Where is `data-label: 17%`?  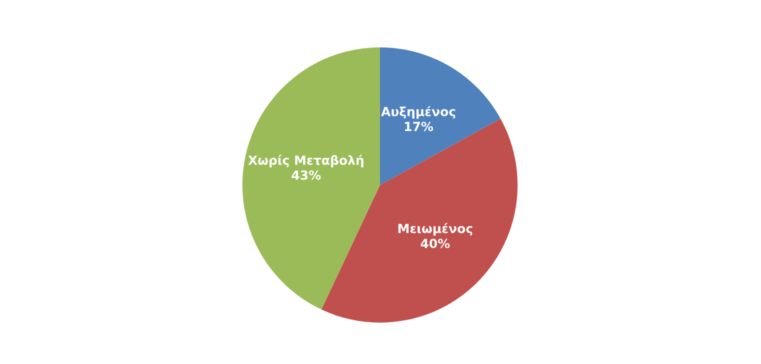 data-label: 17% is located at coordinates (419, 127).